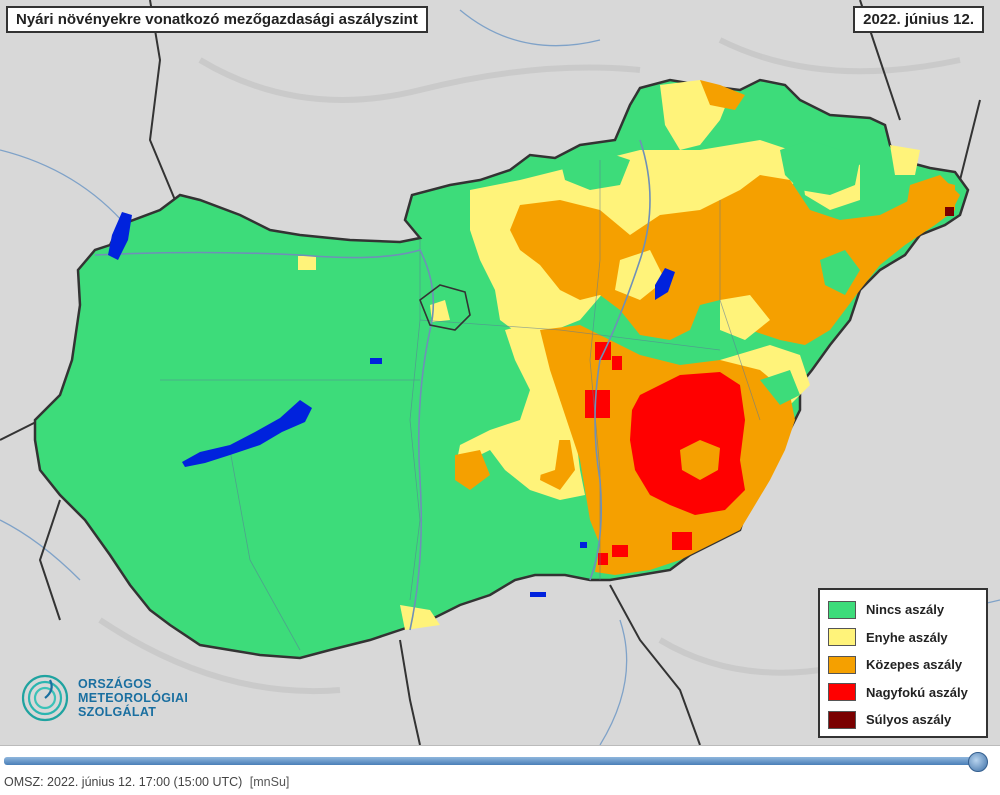 The width and height of the screenshot is (1000, 795). What do you see at coordinates (917, 692) in the screenshot?
I see `legend-label: Nagyfokú aszály` at bounding box center [917, 692].